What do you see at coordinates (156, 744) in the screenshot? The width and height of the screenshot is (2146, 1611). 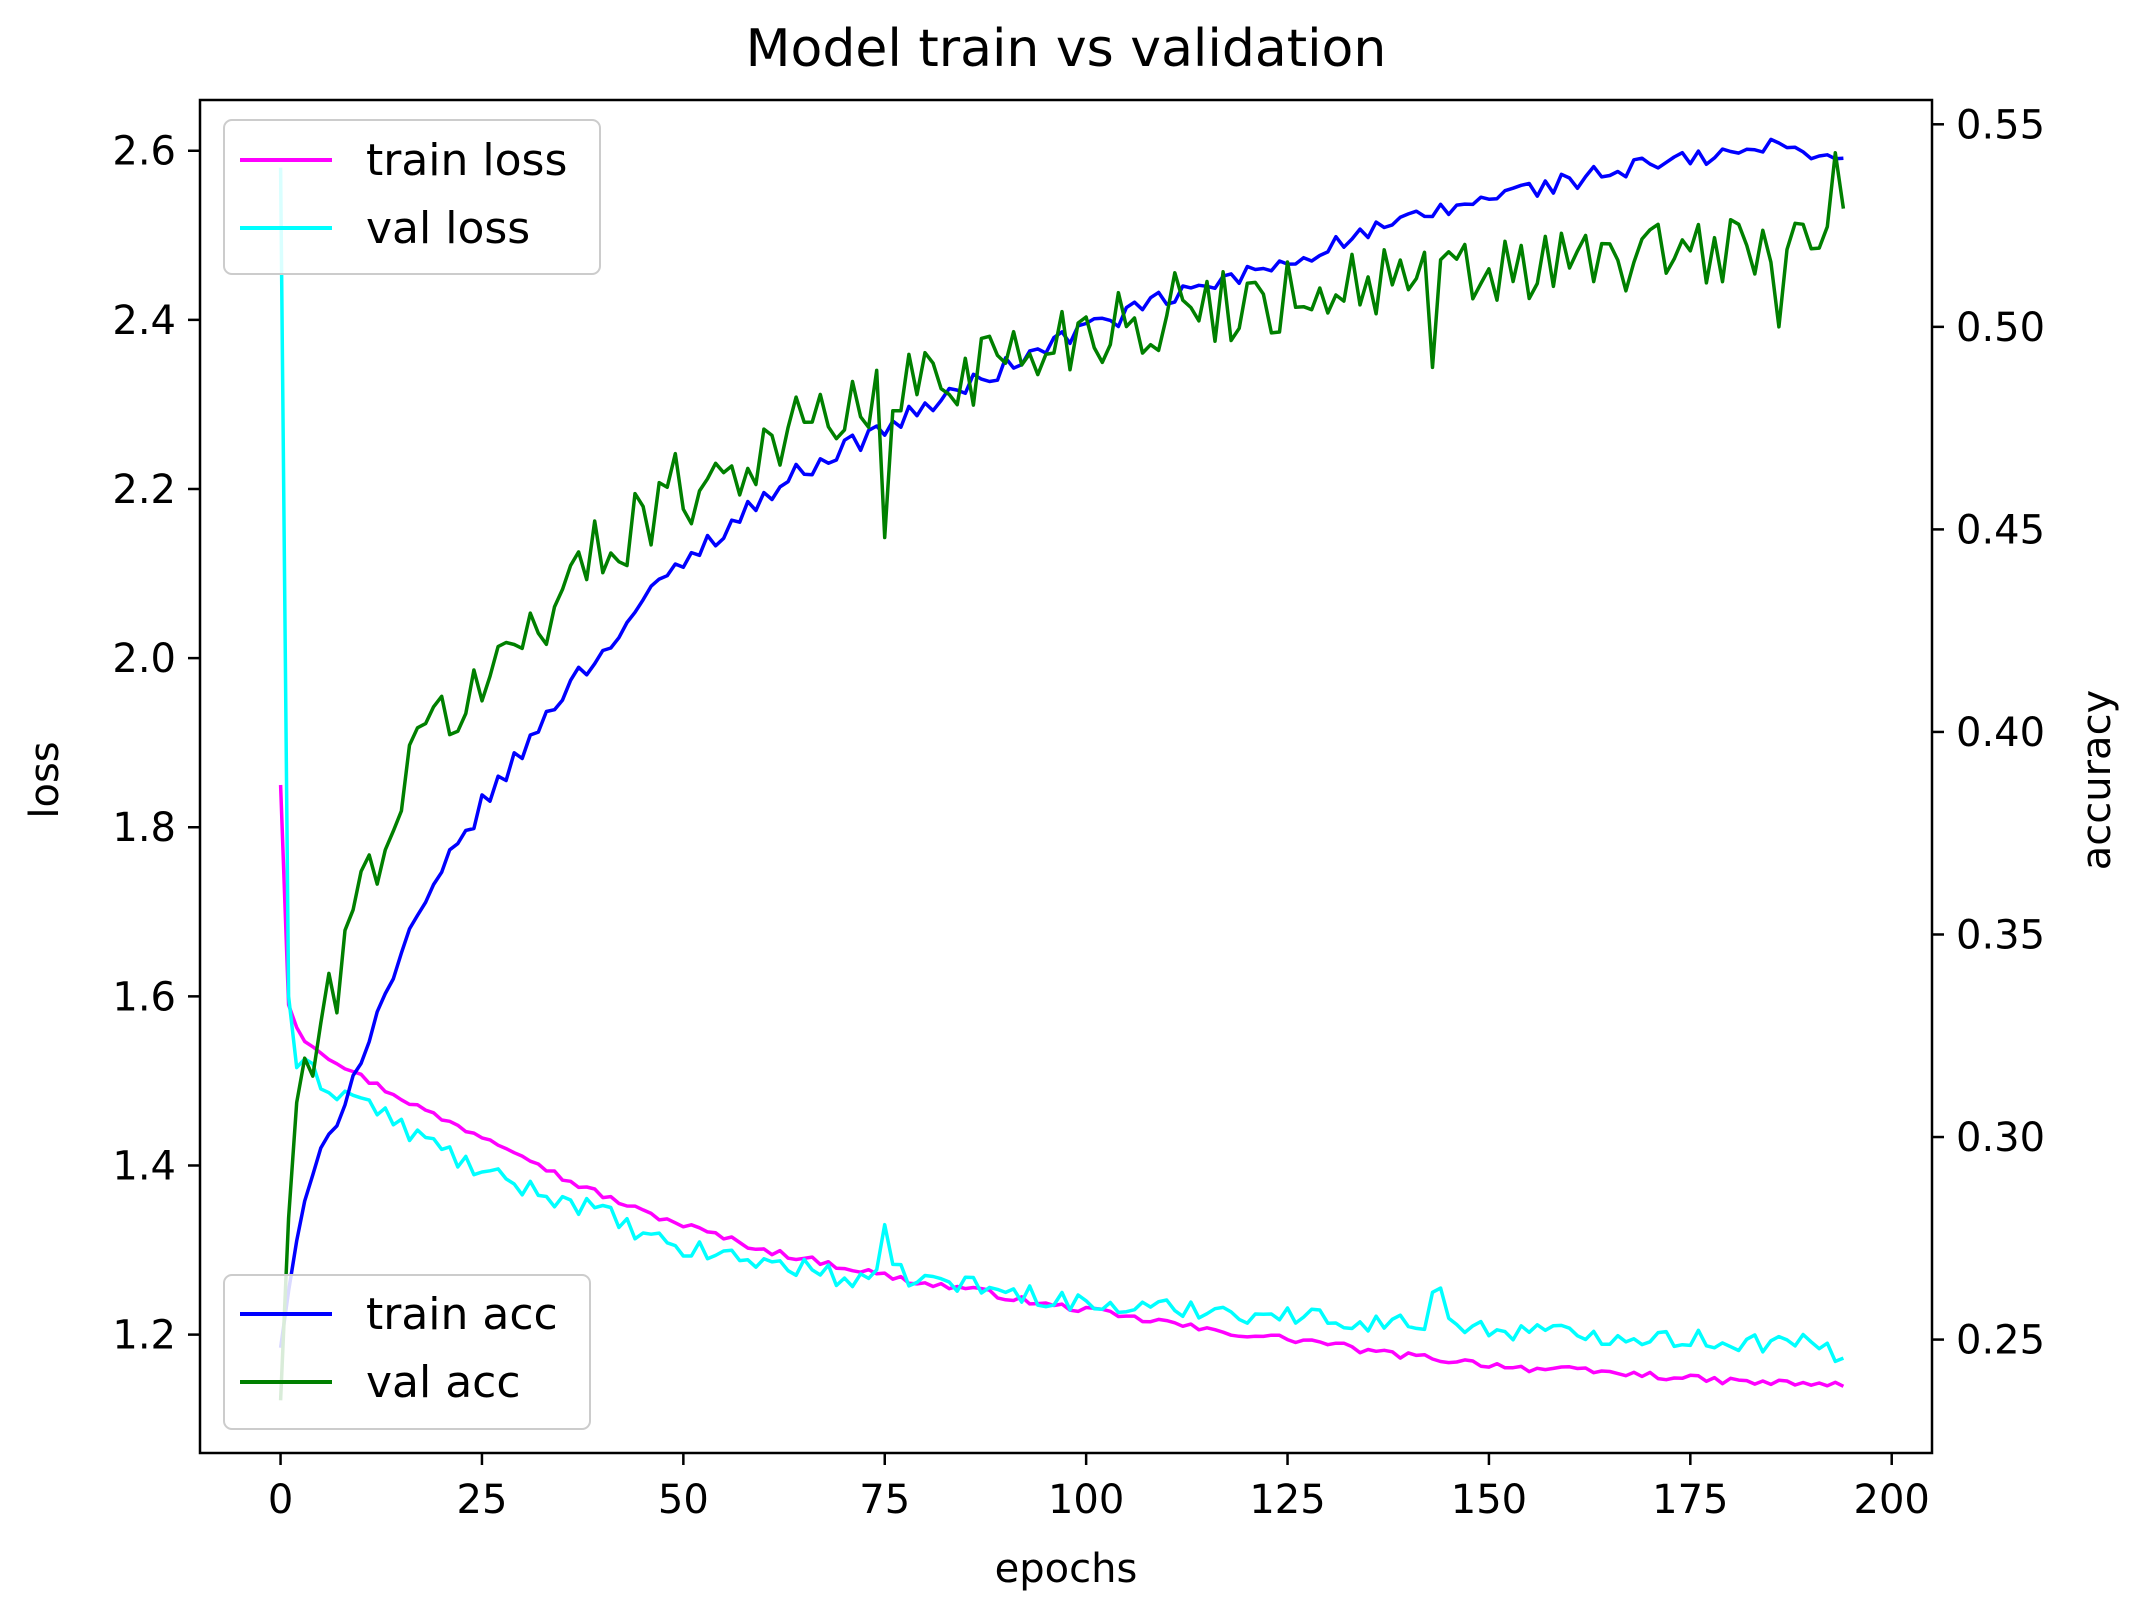 I see `left-y-axis-ticks: 1.2 1.4 1.6 1.8 2.0 2.2 2.4 2.6` at bounding box center [156, 744].